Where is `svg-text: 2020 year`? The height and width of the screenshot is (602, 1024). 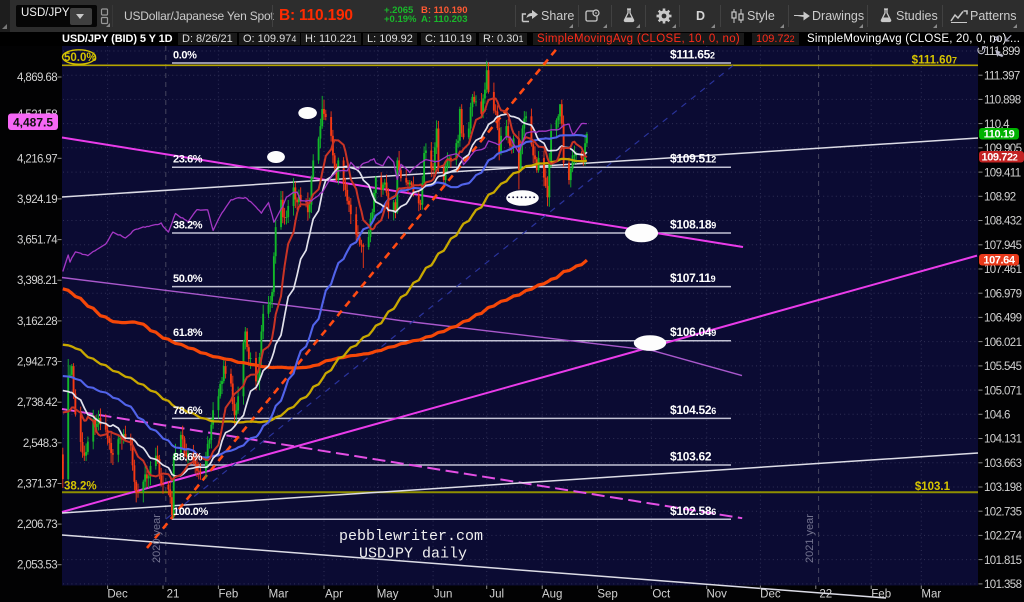 svg-text: 2020 year is located at coordinates (157, 538).